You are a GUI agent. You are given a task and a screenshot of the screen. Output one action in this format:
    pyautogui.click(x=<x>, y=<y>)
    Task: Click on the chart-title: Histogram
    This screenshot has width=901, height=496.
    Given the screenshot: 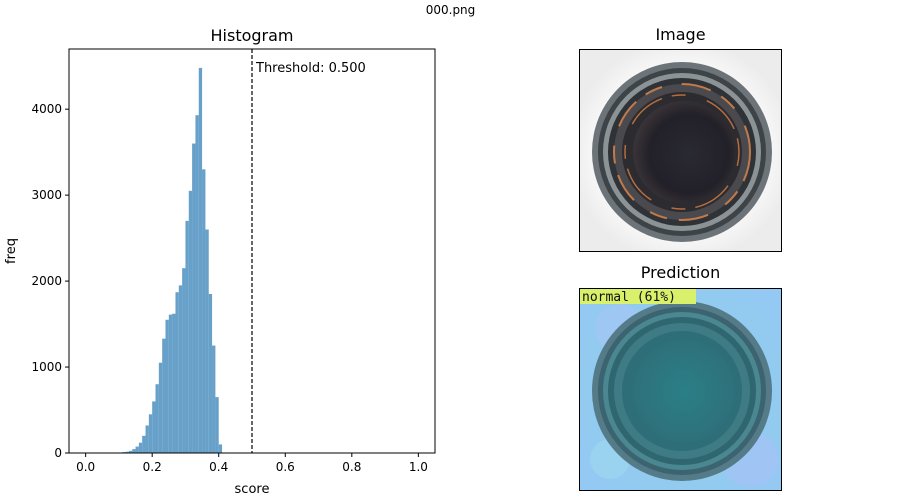 What is the action you would take?
    pyautogui.click(x=252, y=35)
    